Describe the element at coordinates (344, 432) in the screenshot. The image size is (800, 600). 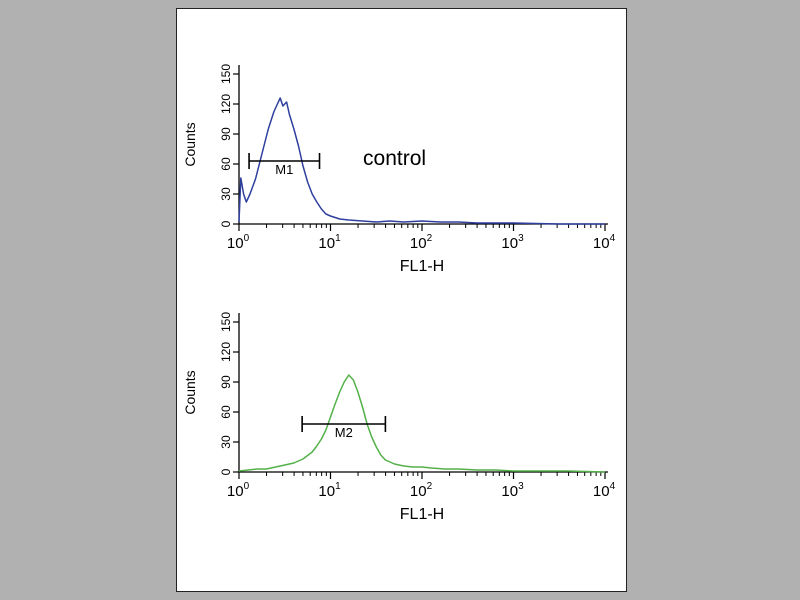
I see `marker-label: M2` at that location.